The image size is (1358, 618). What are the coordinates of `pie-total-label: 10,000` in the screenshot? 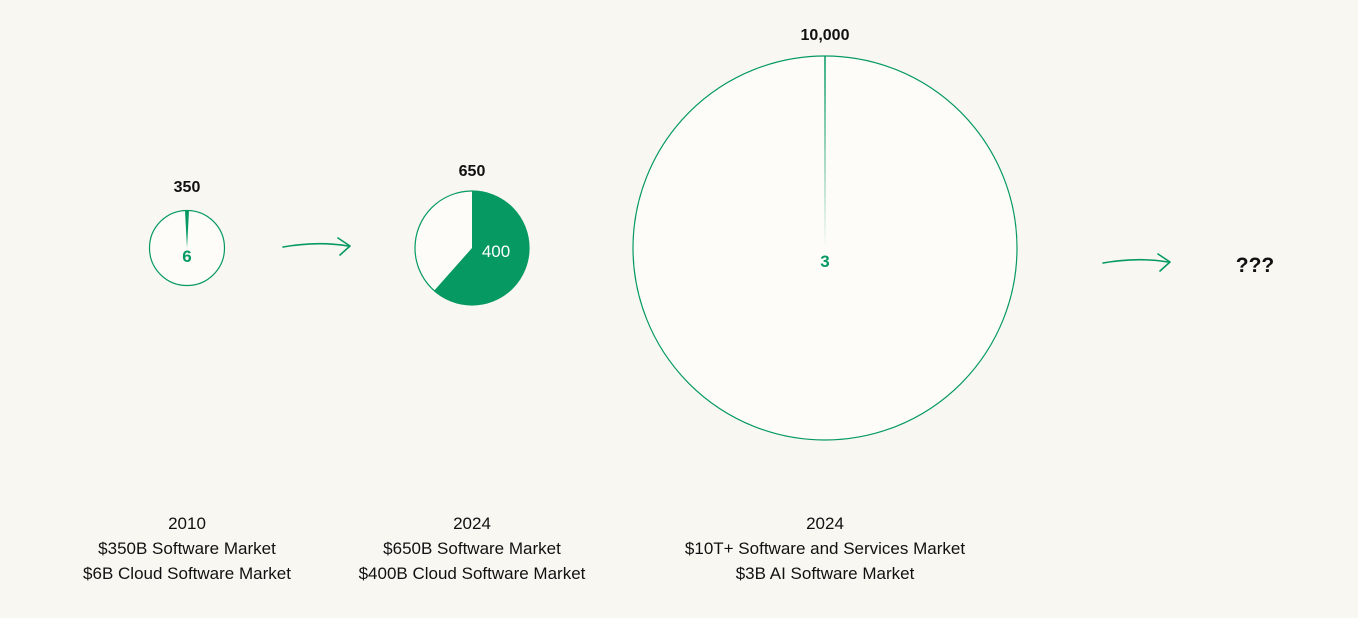 It's located at (825, 35).